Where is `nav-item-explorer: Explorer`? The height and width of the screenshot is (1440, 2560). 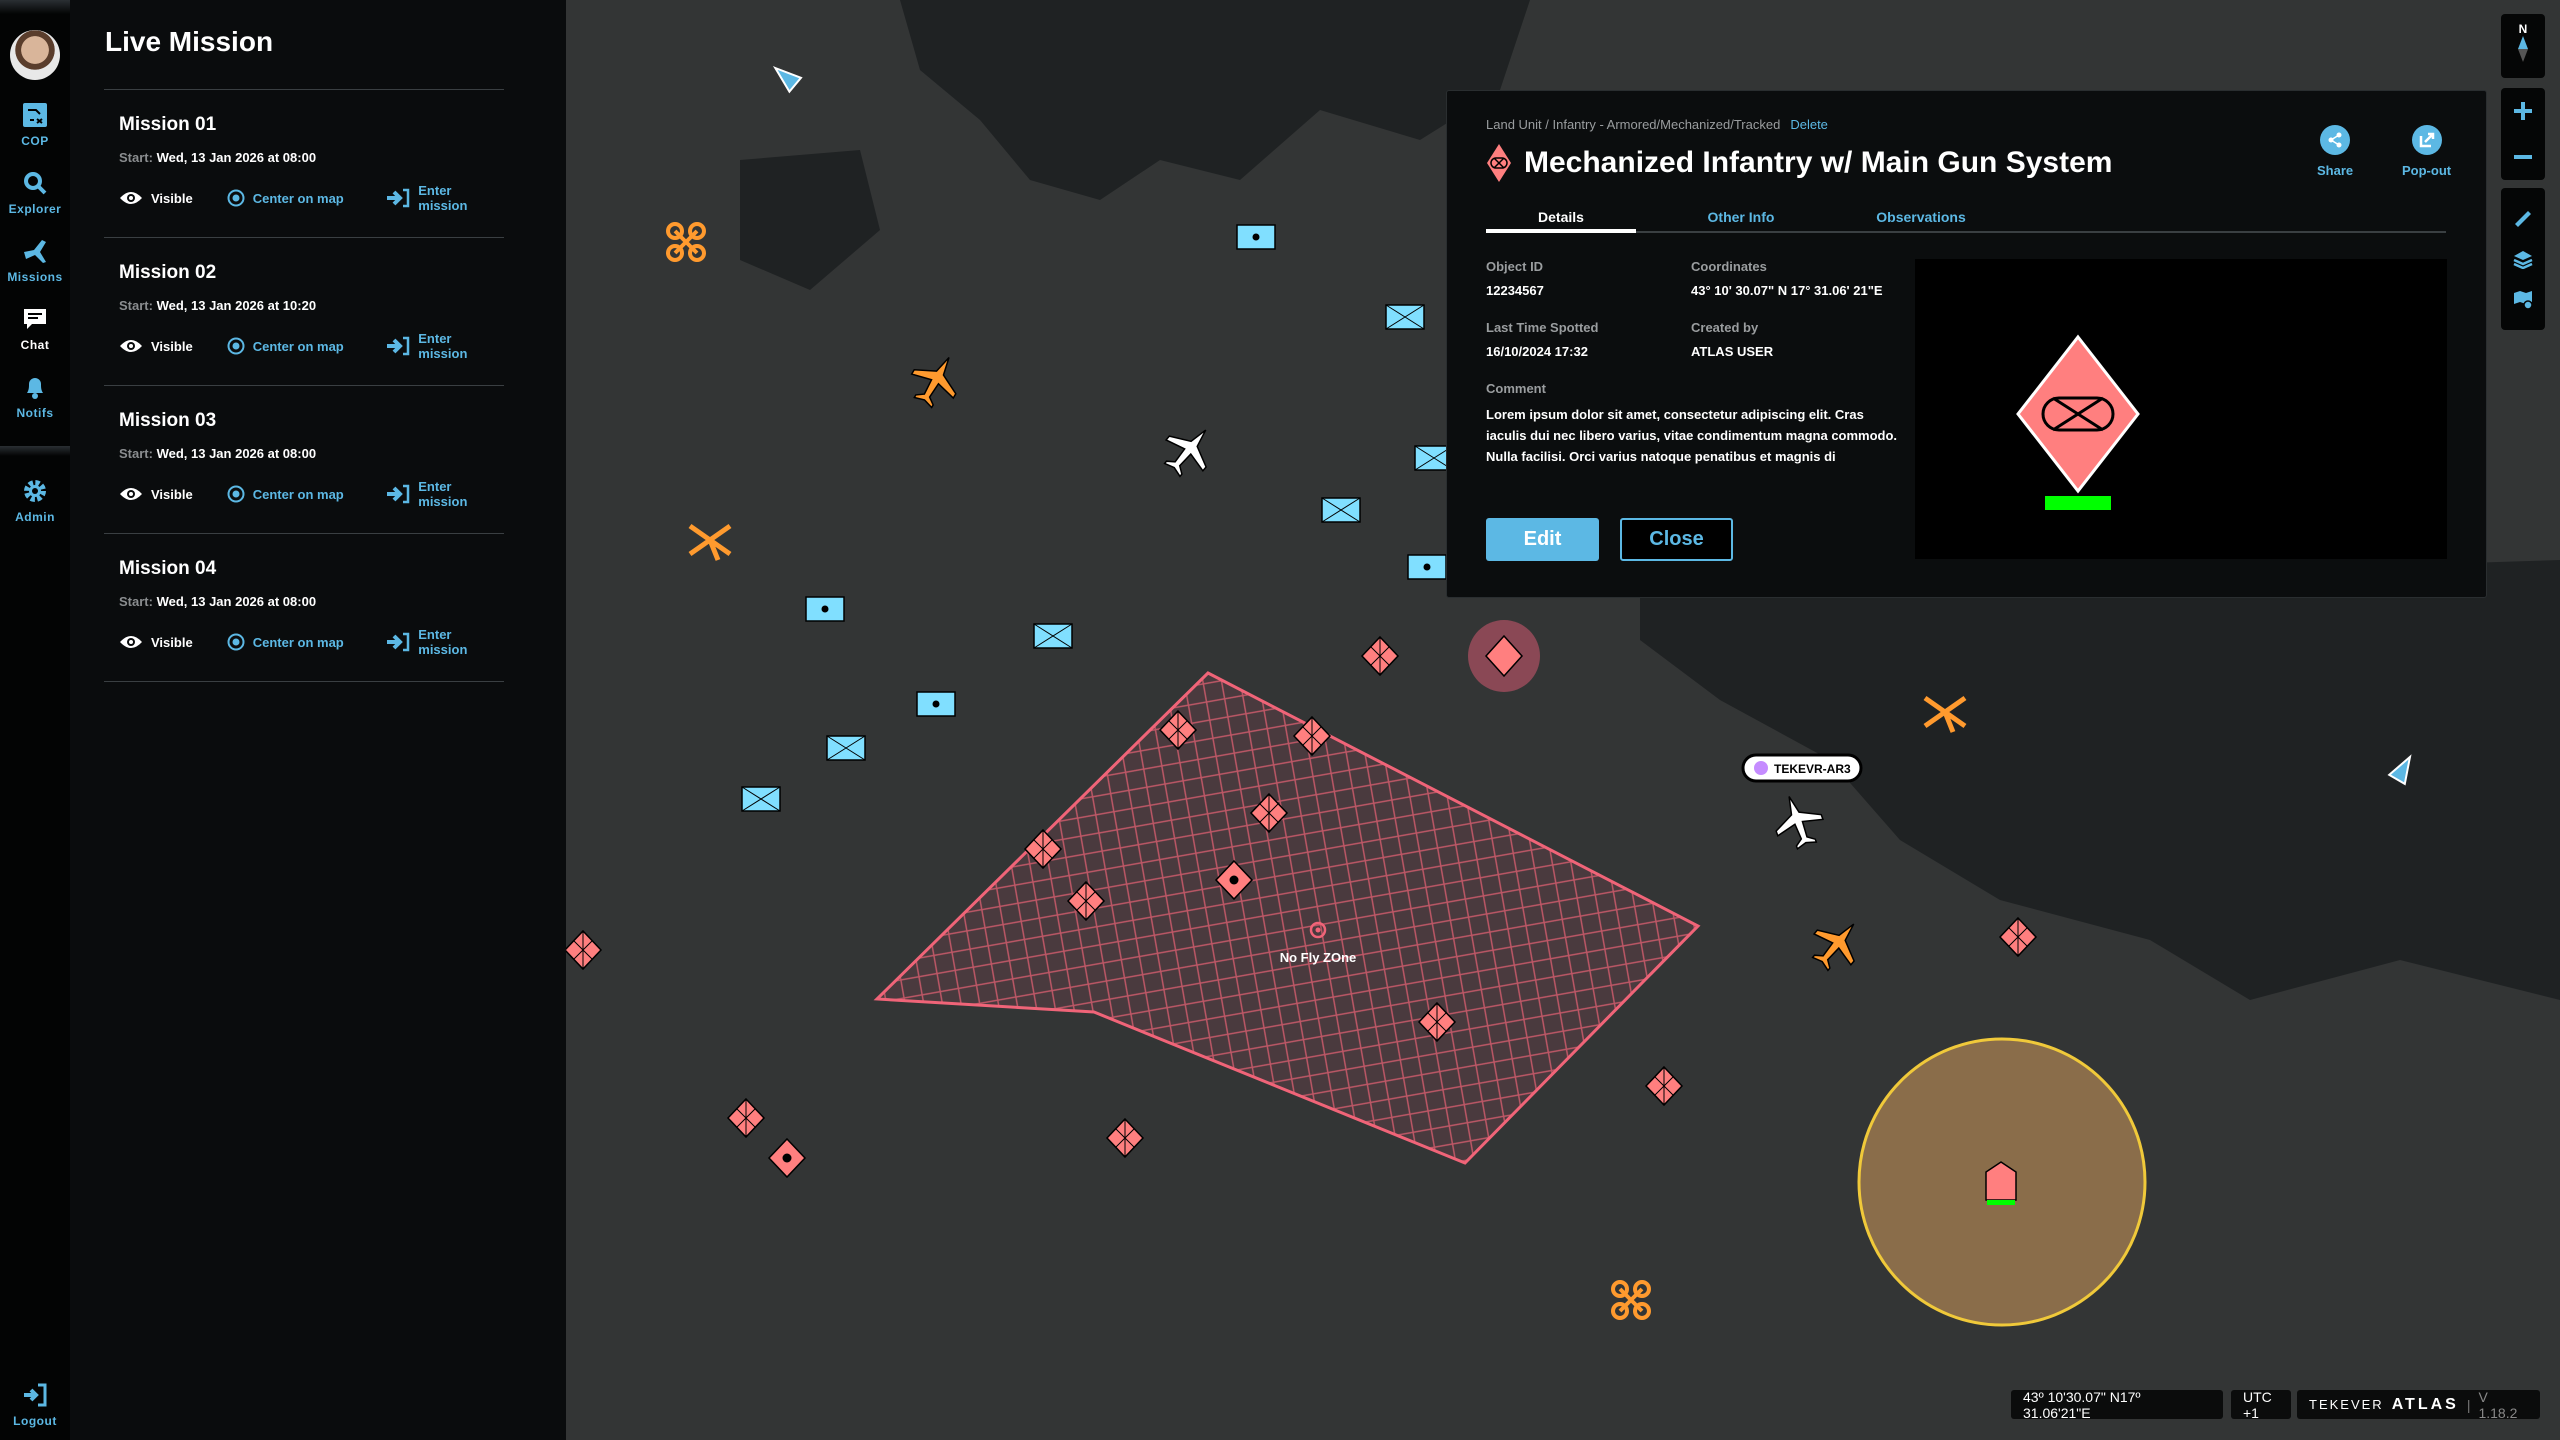 nav-item-explorer: Explorer is located at coordinates (35, 193).